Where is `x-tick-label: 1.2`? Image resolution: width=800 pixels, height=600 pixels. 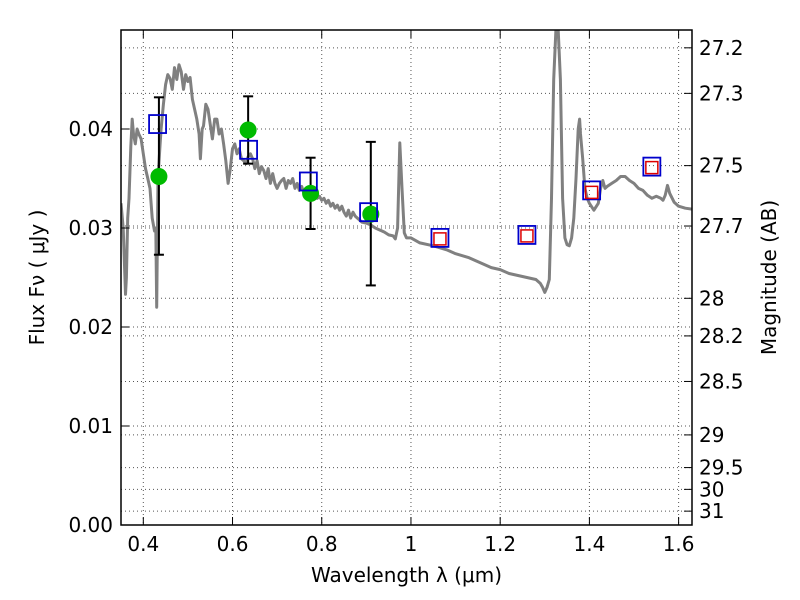
x-tick-label: 1.2 is located at coordinates (500, 544).